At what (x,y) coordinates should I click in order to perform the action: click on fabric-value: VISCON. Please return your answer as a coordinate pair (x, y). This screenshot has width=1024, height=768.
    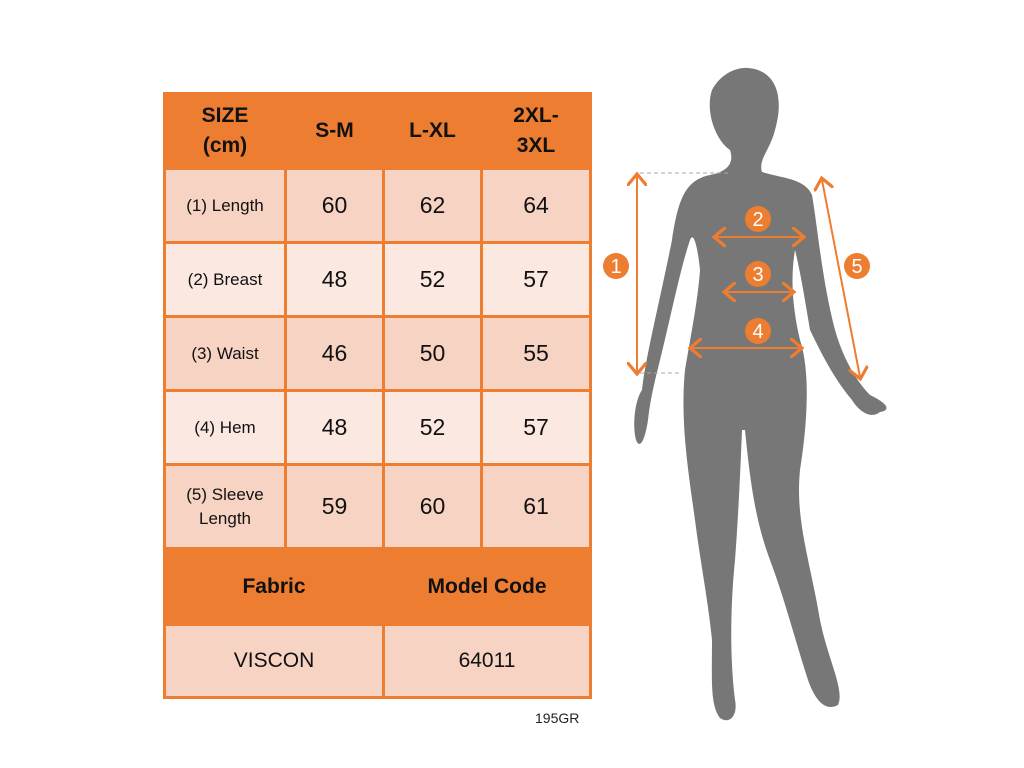
    Looking at the image, I should click on (274, 661).